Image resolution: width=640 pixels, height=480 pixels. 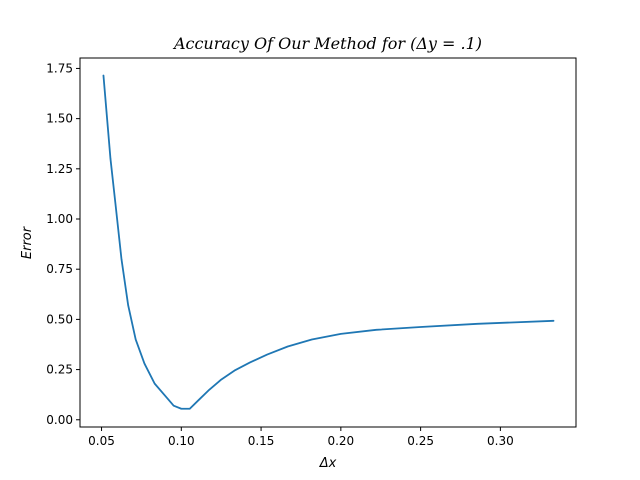 What do you see at coordinates (59, 219) in the screenshot?
I see `y-tick-label: 1.00` at bounding box center [59, 219].